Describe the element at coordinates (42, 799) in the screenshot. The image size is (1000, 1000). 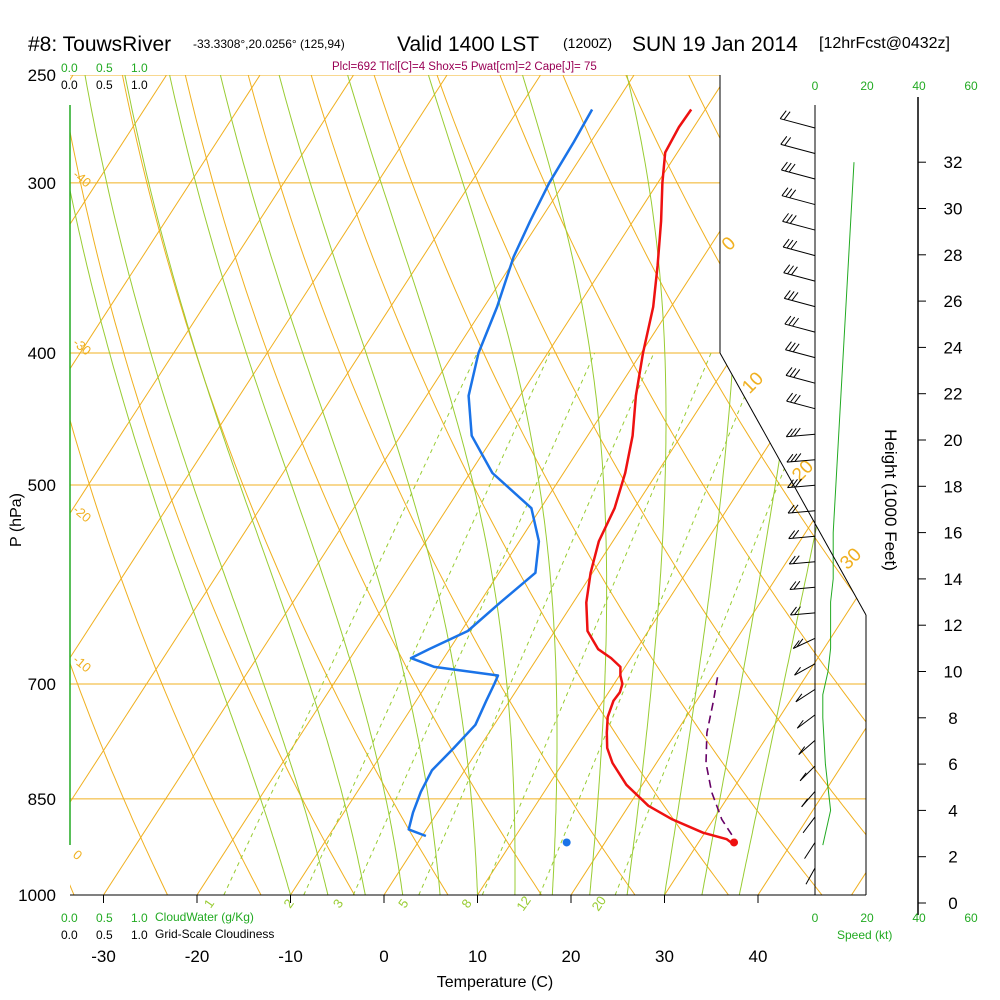
I see `pressure-tick-label: 850` at that location.